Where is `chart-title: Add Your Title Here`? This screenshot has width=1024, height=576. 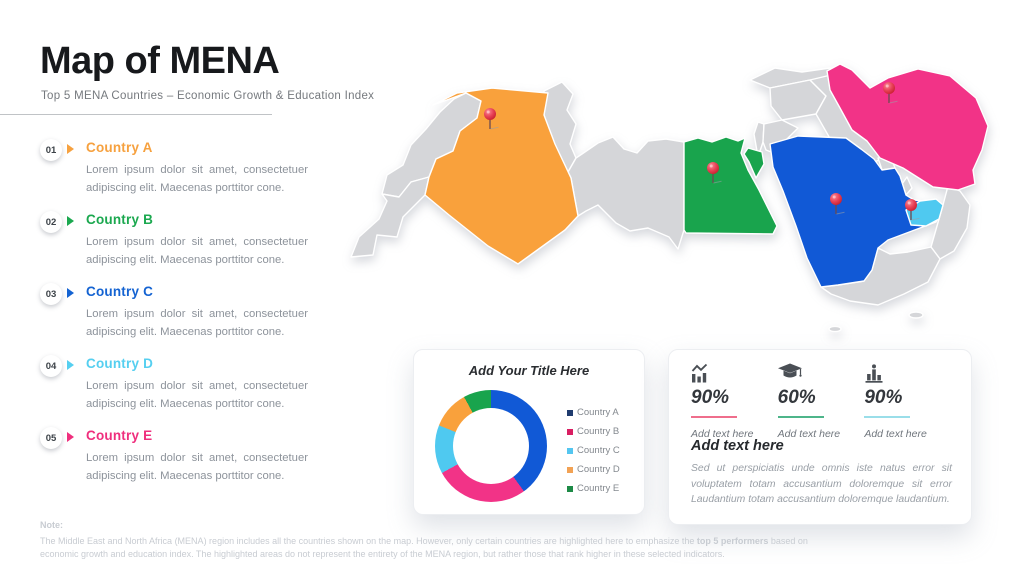 chart-title: Add Your Title Here is located at coordinates (529, 370).